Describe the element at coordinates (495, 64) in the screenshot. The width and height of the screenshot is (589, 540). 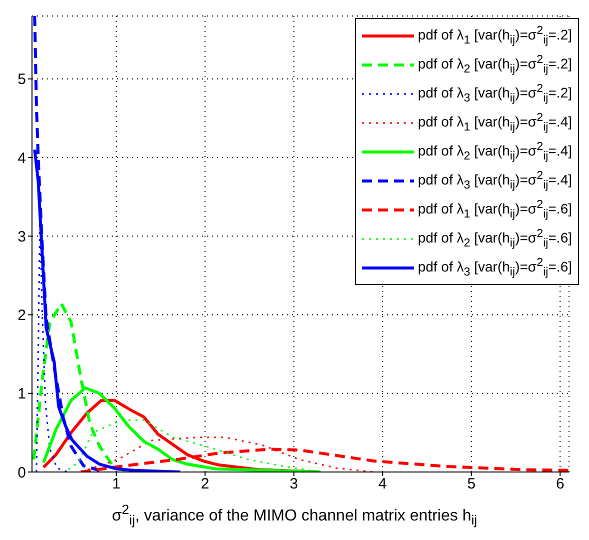
I see `legend-label: pdf of λ$_{2}$ [var(h$_{ij}$)=σ$^{2}$$_{ij}$=.2]` at that location.